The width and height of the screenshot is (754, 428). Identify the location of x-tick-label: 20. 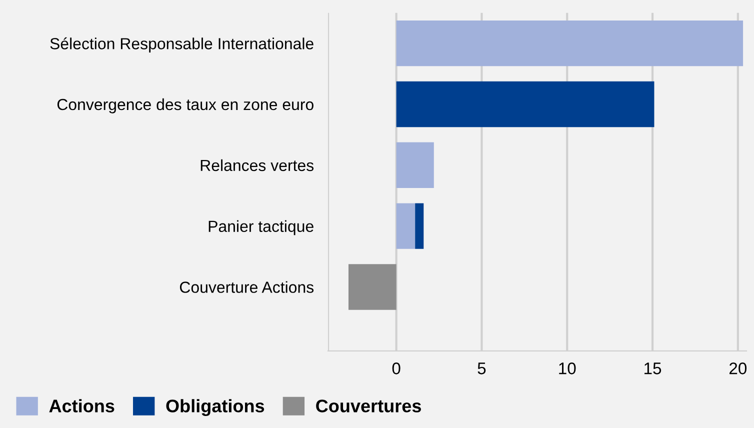
(738, 368).